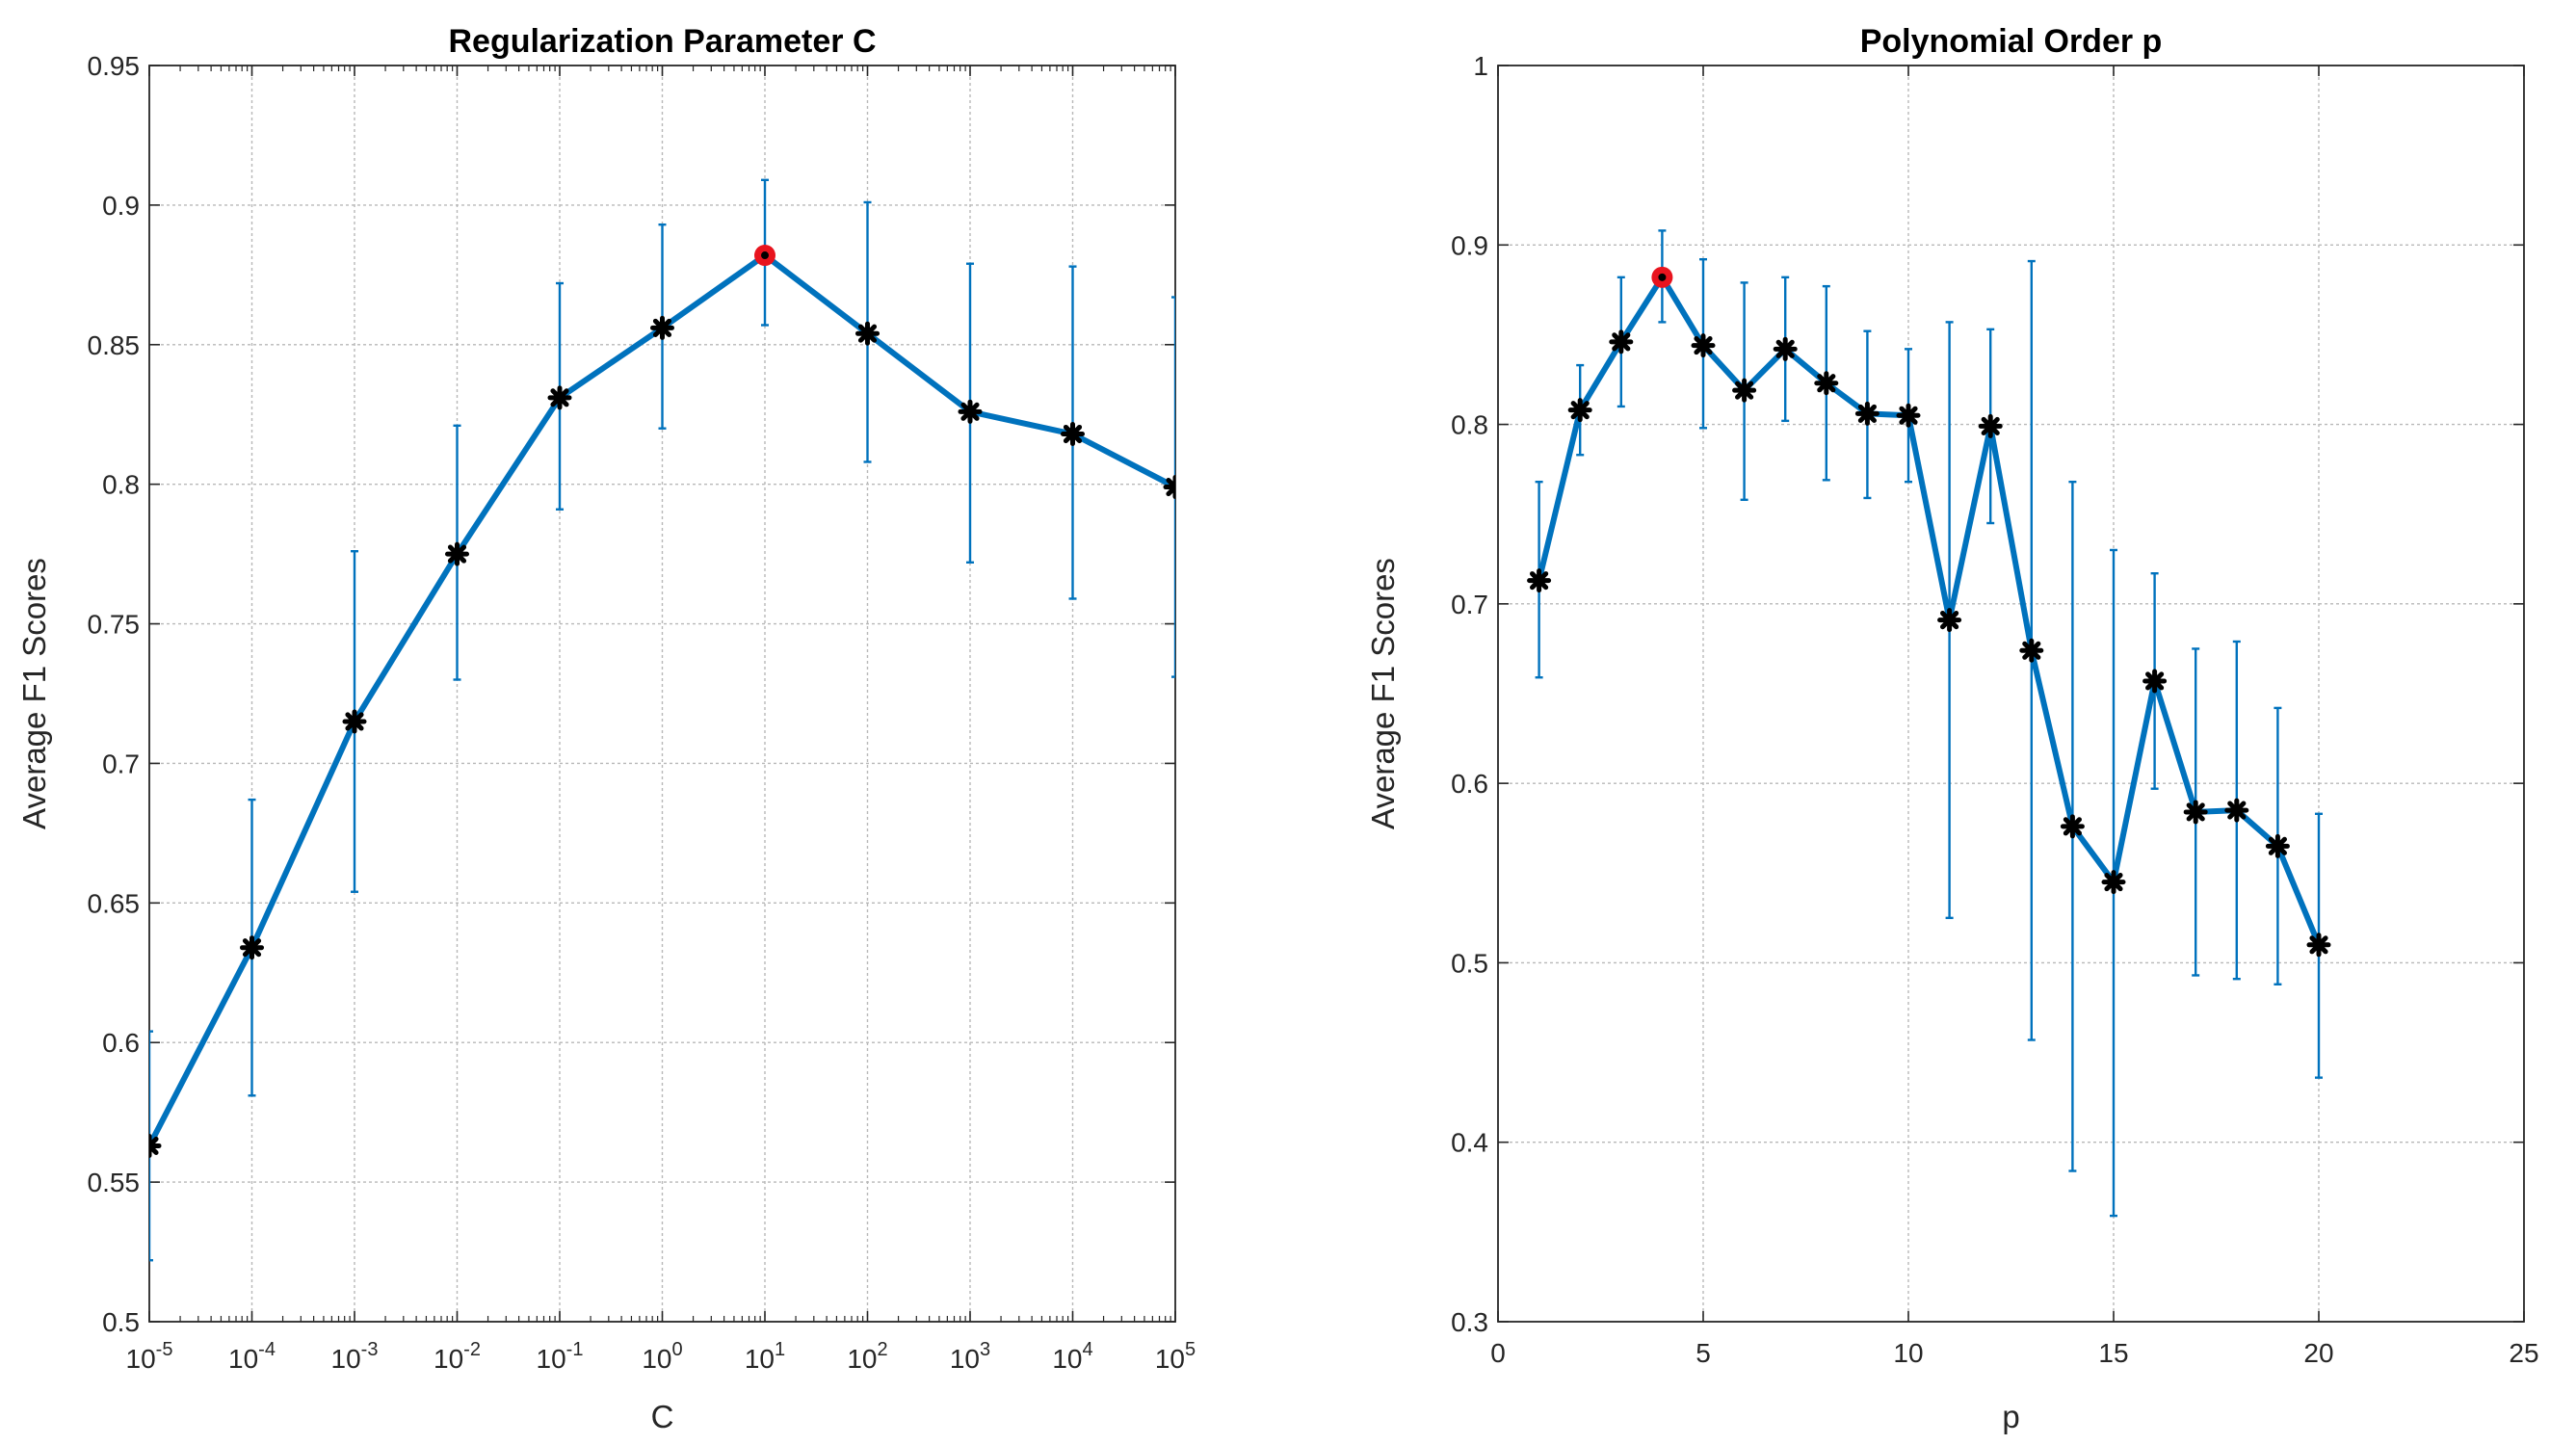 The height and width of the screenshot is (1445, 2576). Describe the element at coordinates (677, 1349) in the screenshot. I see `x-tick-exponent: 0` at that location.